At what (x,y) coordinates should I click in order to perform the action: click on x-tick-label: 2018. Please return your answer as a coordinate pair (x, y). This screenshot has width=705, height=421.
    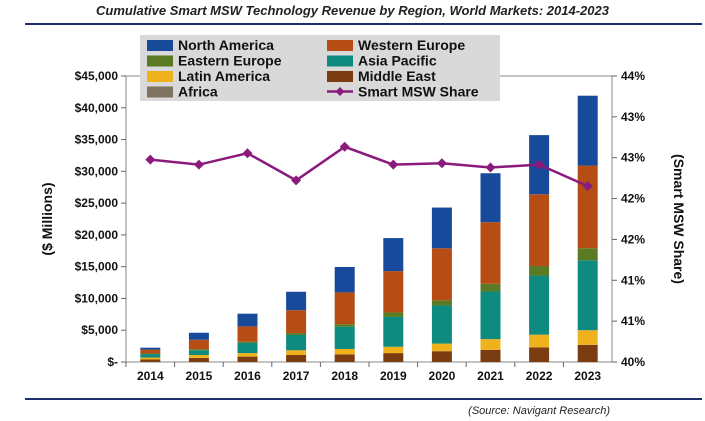
    Looking at the image, I should click on (344, 376).